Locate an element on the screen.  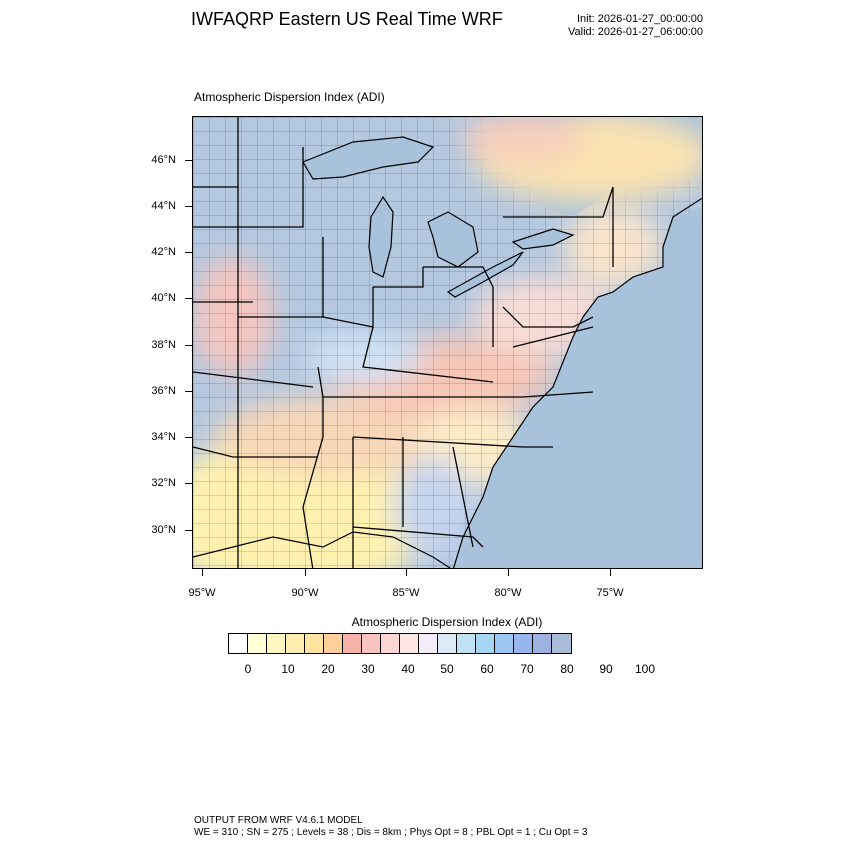
colorbar-label: 50 is located at coordinates (447, 669).